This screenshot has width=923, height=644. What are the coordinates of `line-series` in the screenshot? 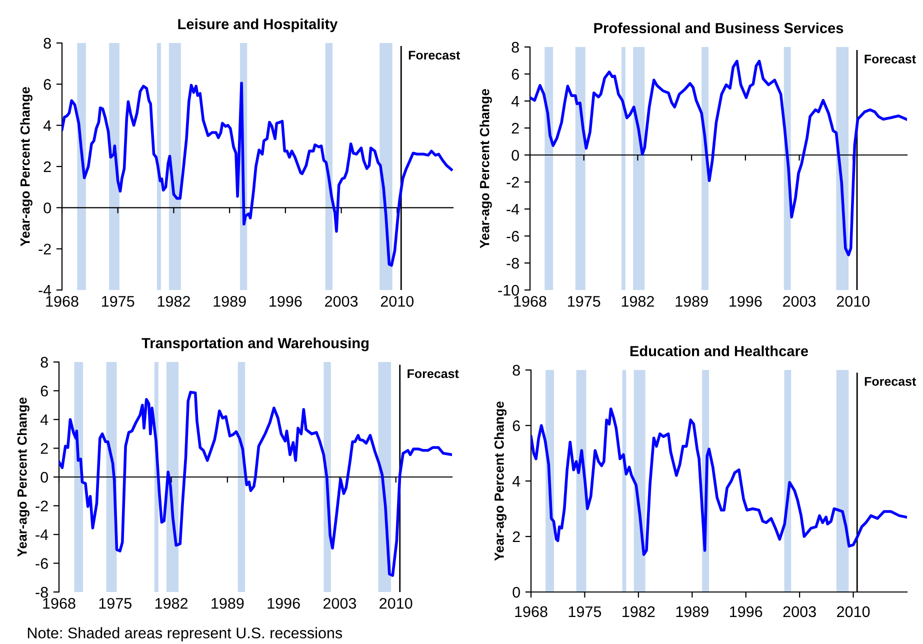 It's located at (719, 481).